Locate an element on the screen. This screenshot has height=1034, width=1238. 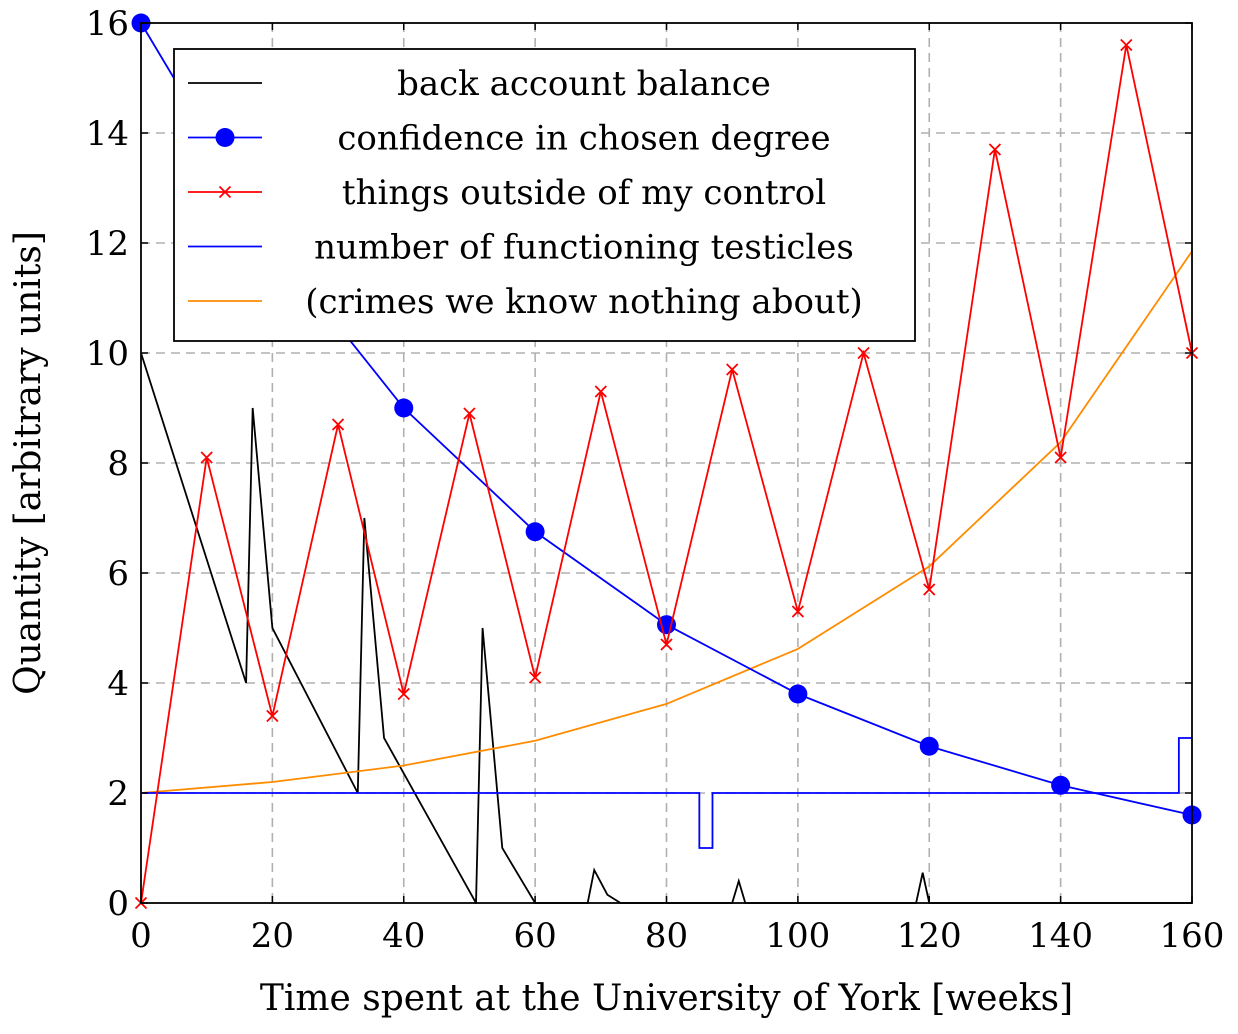
x-tick-label: 0 is located at coordinates (141, 936).